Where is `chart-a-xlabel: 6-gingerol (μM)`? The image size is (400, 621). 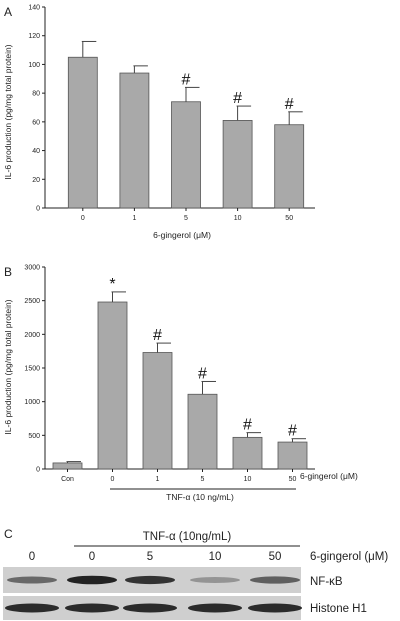
chart-a-xlabel: 6-gingerol (μM) is located at coordinates (182, 235).